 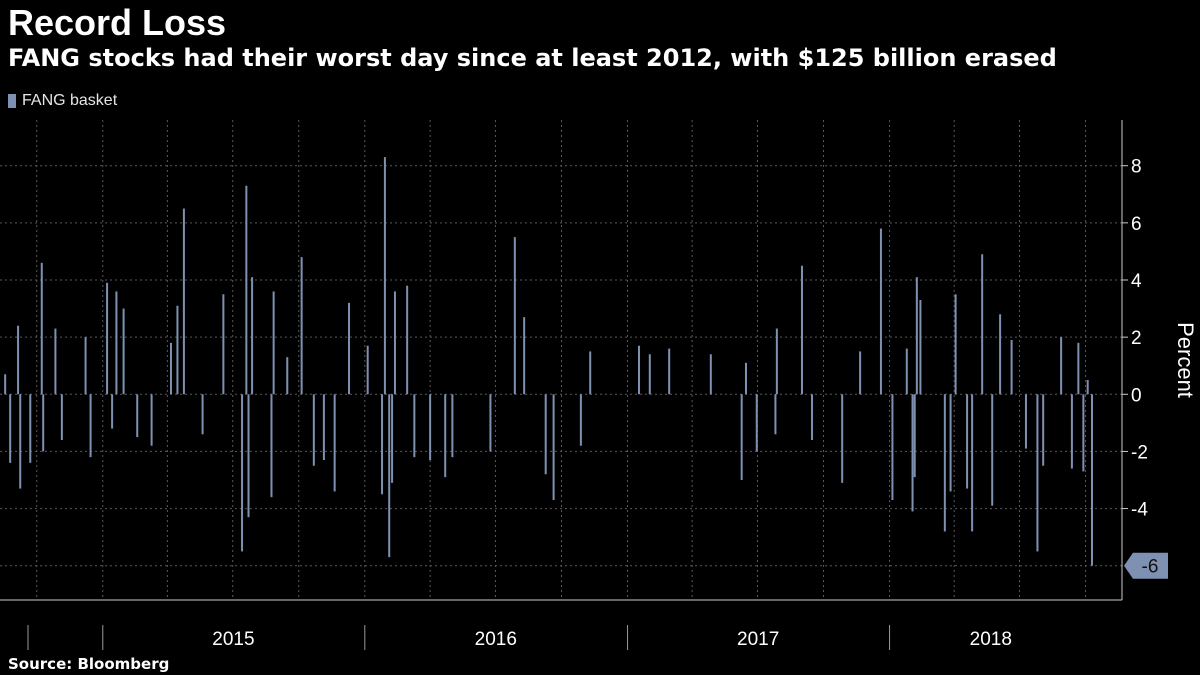 I want to click on legend: FANG basket, so click(x=62, y=101).